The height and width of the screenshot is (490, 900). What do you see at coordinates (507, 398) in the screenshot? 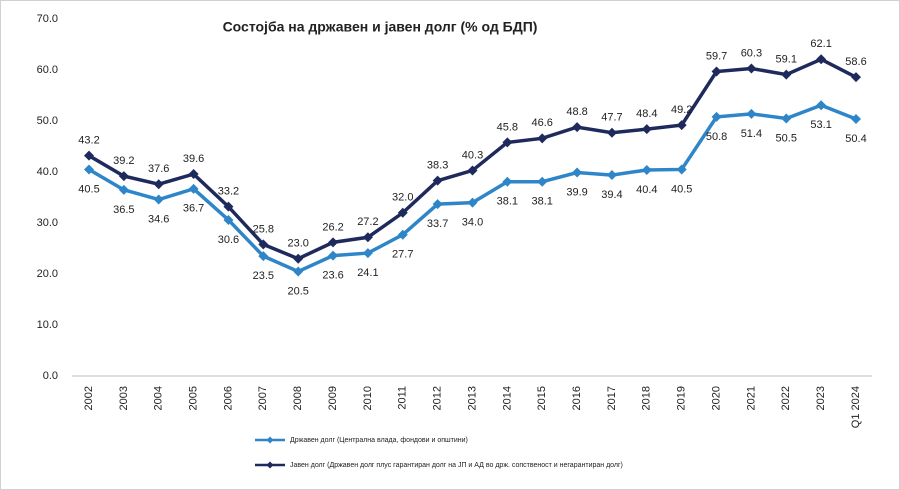
I see `x-tick-label: 2014` at bounding box center [507, 398].